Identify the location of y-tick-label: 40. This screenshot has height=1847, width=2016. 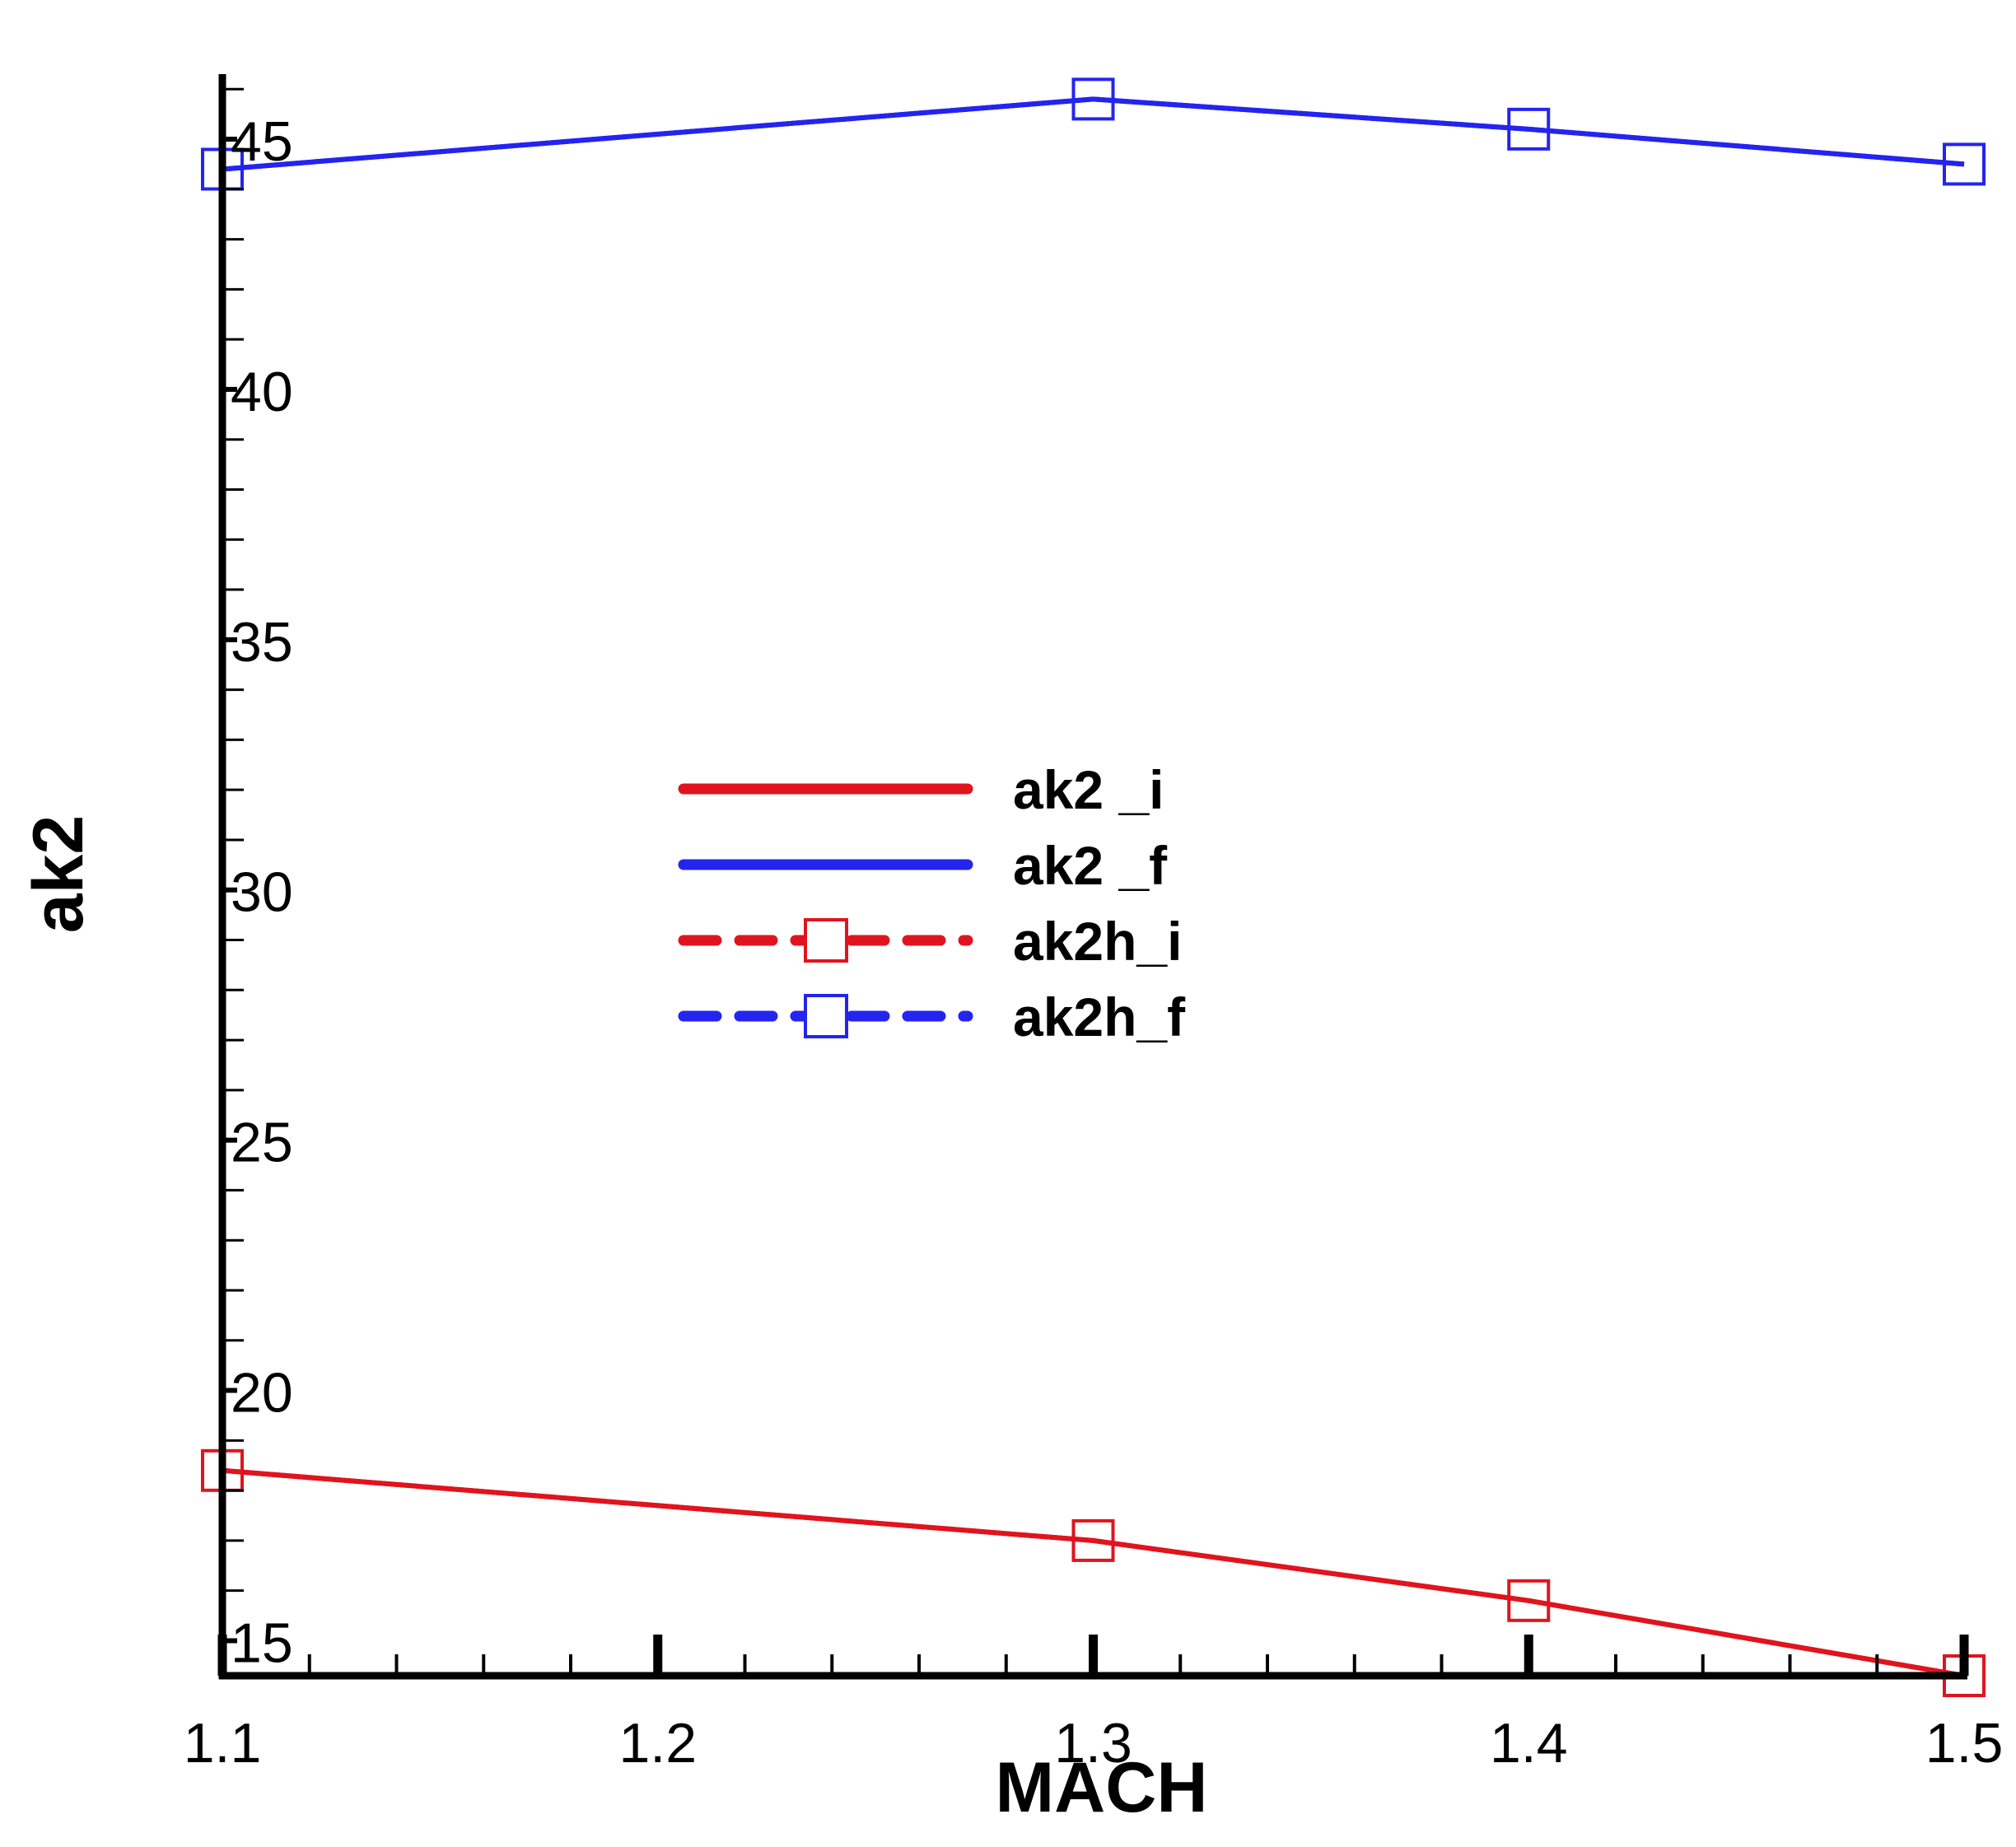
(262, 392).